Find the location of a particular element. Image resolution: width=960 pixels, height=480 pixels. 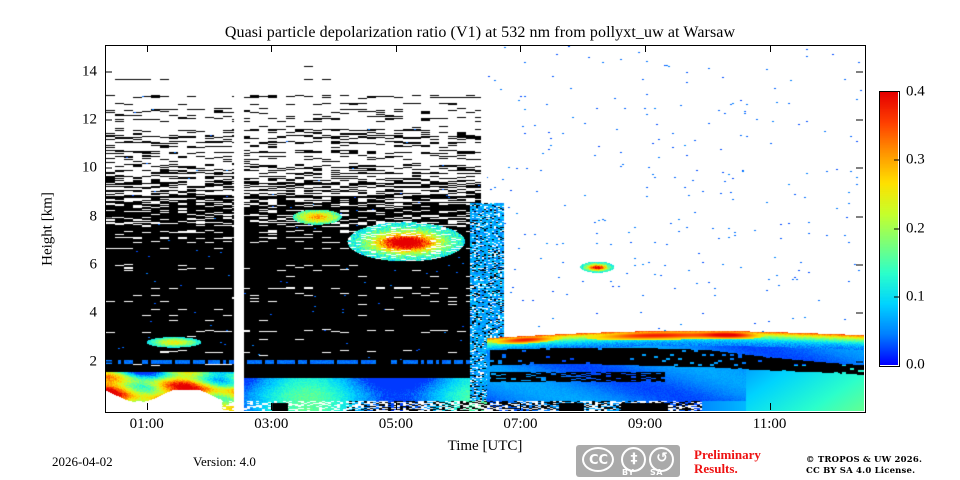

cc-sa-circle-icon is located at coordinates (661, 459).